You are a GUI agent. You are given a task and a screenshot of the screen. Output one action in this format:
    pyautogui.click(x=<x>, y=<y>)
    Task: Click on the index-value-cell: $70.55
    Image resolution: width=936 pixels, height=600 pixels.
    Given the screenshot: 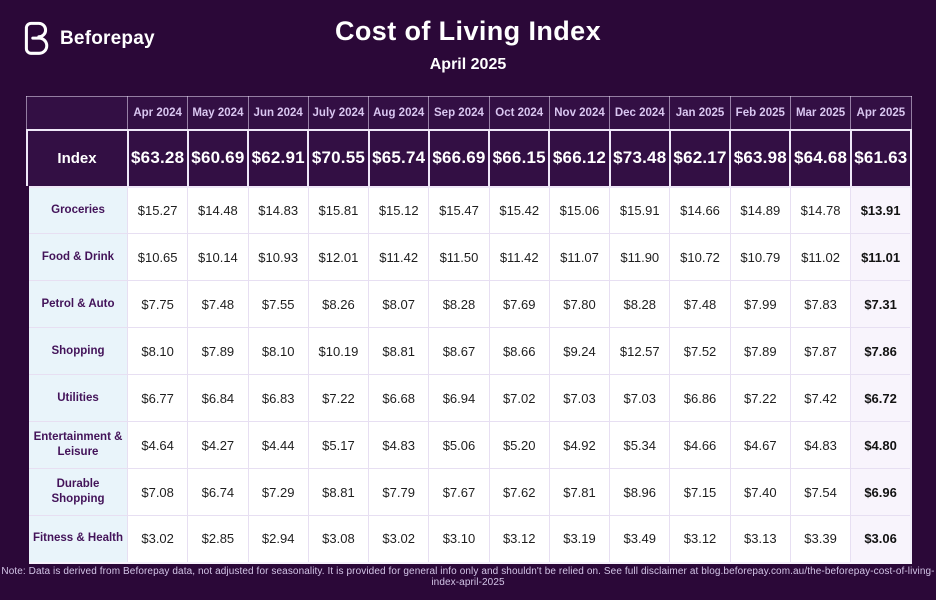 What is the action you would take?
    pyautogui.click(x=338, y=158)
    